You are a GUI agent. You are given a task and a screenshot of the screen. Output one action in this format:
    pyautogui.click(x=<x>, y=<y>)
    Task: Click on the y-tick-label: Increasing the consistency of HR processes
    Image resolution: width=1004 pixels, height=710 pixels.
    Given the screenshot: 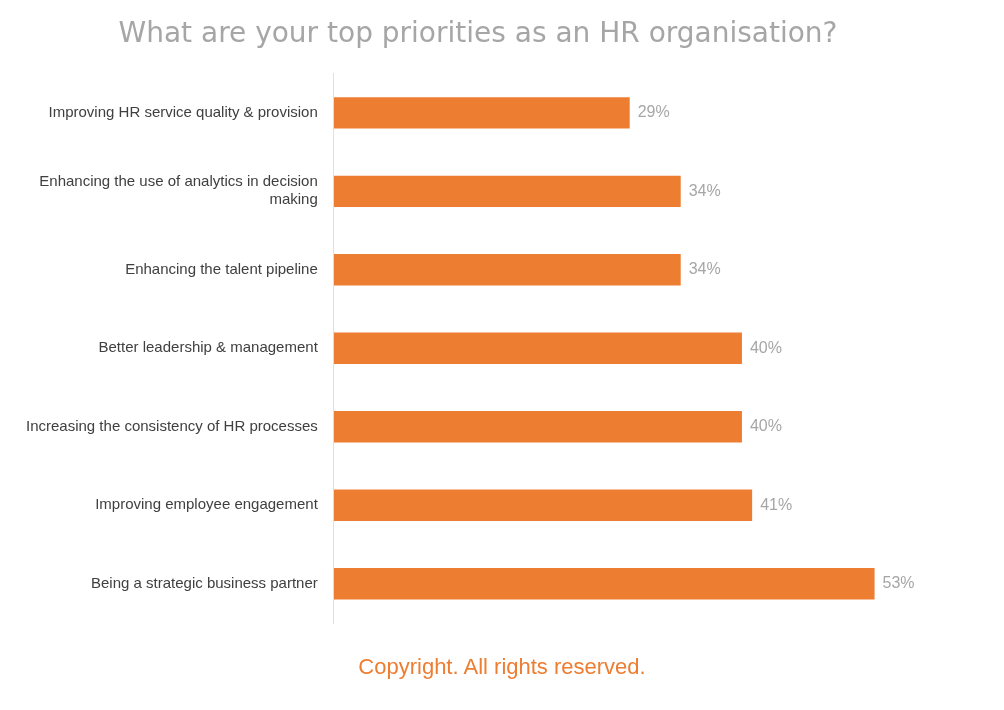 What is the action you would take?
    pyautogui.click(x=171, y=425)
    